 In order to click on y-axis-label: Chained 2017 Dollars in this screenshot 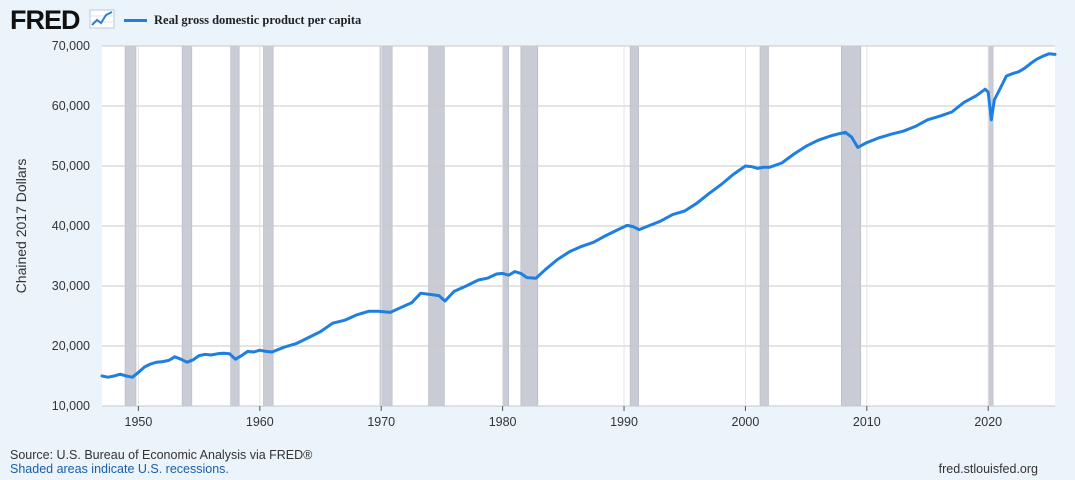, I will do `click(21, 226)`.